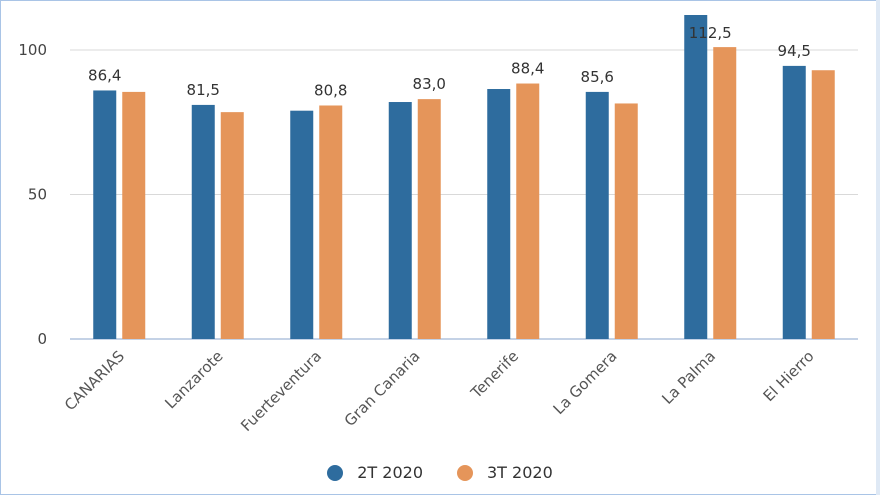 Image resolution: width=880 pixels, height=495 pixels. Describe the element at coordinates (42, 339) in the screenshot. I see `y-tick-label-0: 0` at that location.